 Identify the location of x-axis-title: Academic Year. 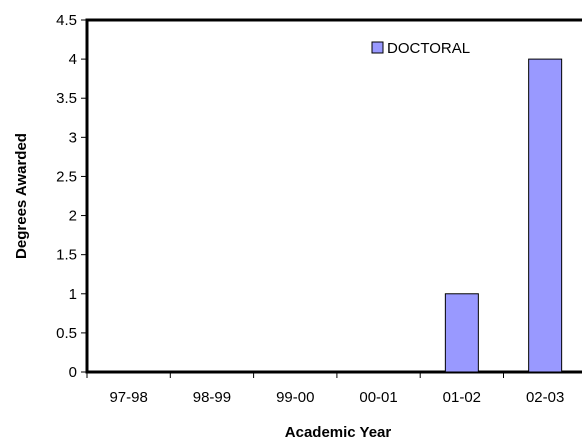
(338, 432).